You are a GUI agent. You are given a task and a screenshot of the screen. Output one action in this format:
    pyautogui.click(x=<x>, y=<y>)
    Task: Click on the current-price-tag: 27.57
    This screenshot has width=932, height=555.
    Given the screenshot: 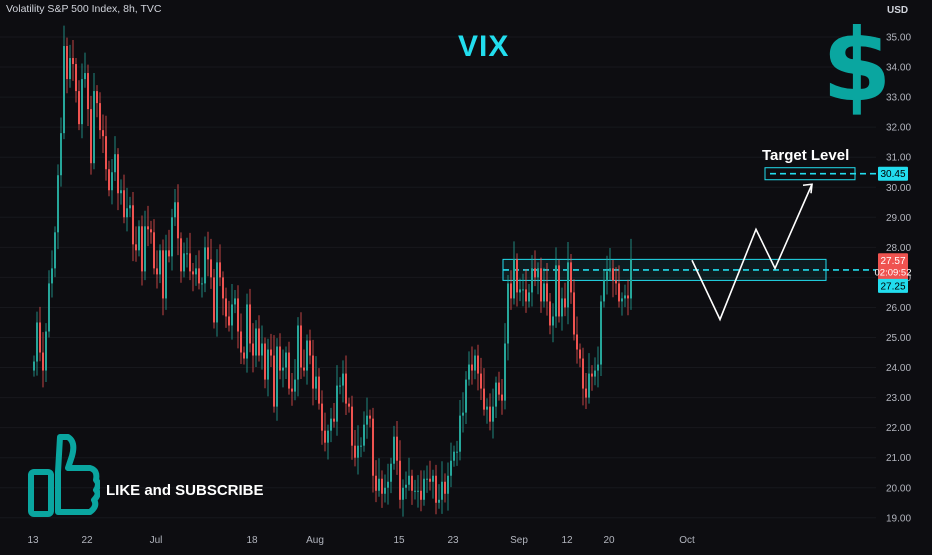 What is the action you would take?
    pyautogui.click(x=893, y=267)
    